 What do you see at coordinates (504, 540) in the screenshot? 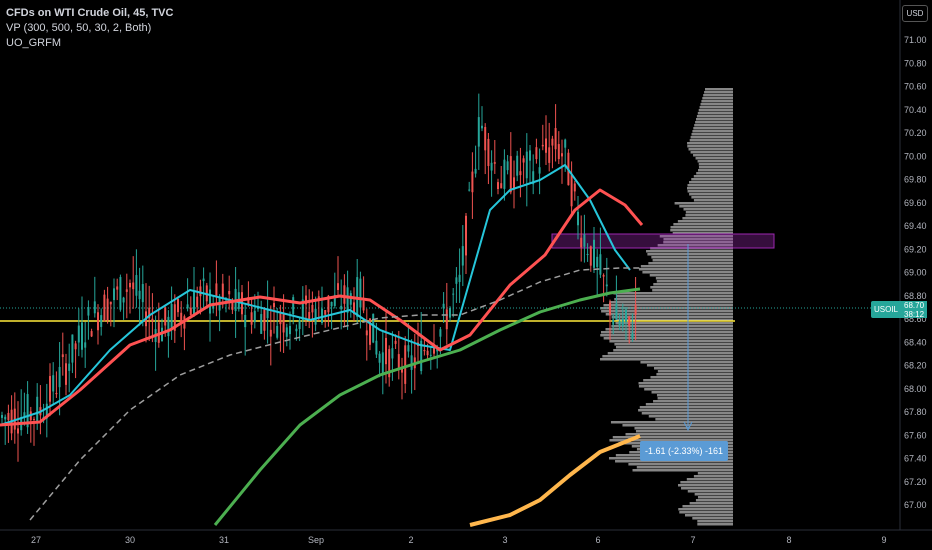
I see `time-axis-tick: 3` at bounding box center [504, 540].